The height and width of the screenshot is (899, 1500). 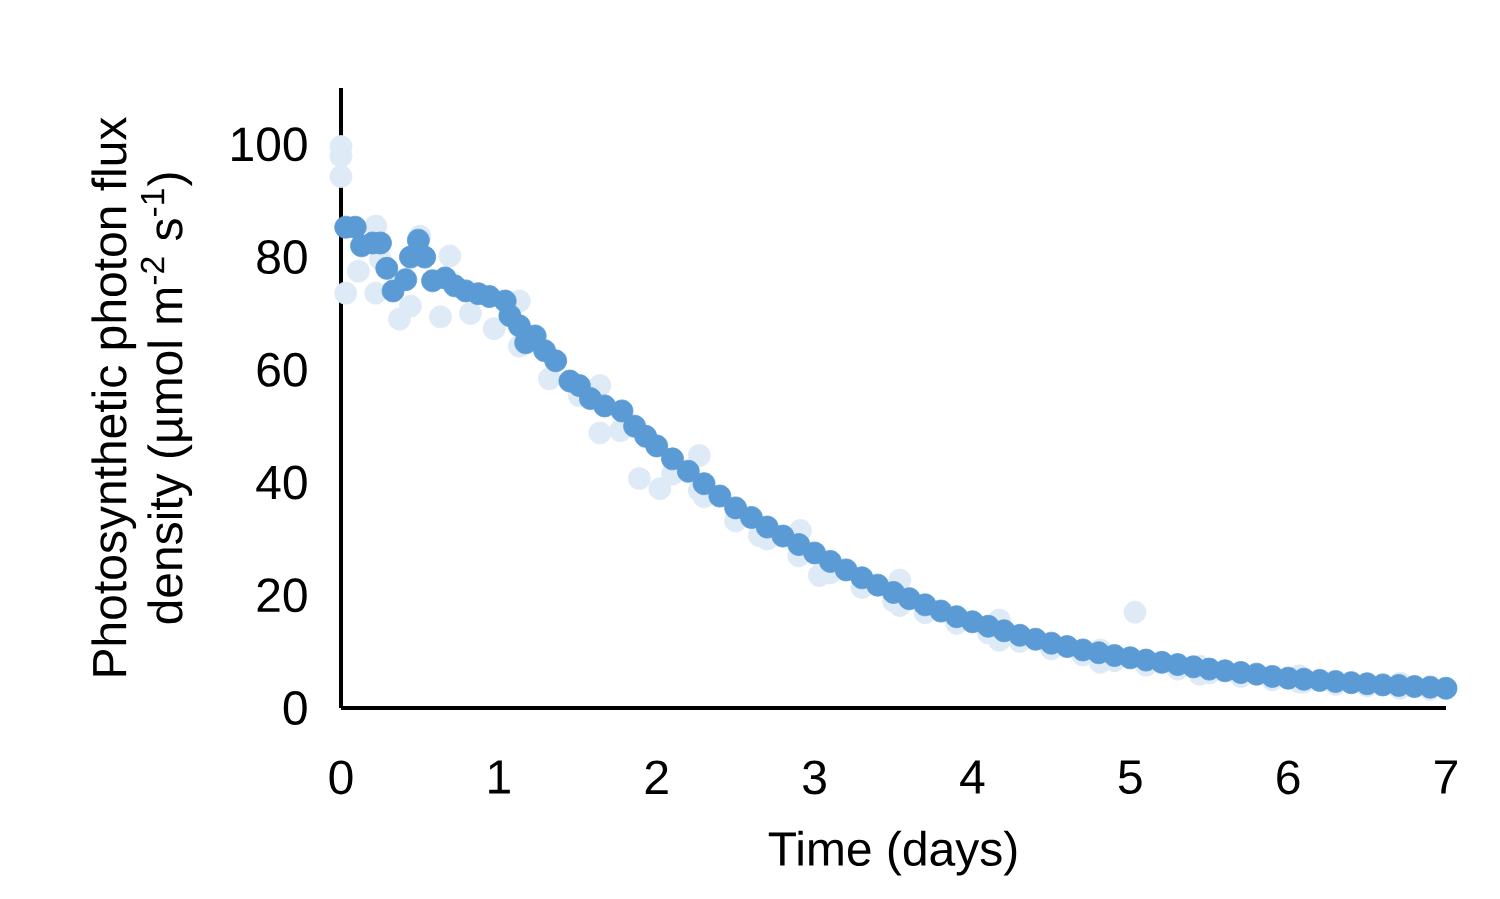 I want to click on x-tick-label: 0, so click(x=341, y=777).